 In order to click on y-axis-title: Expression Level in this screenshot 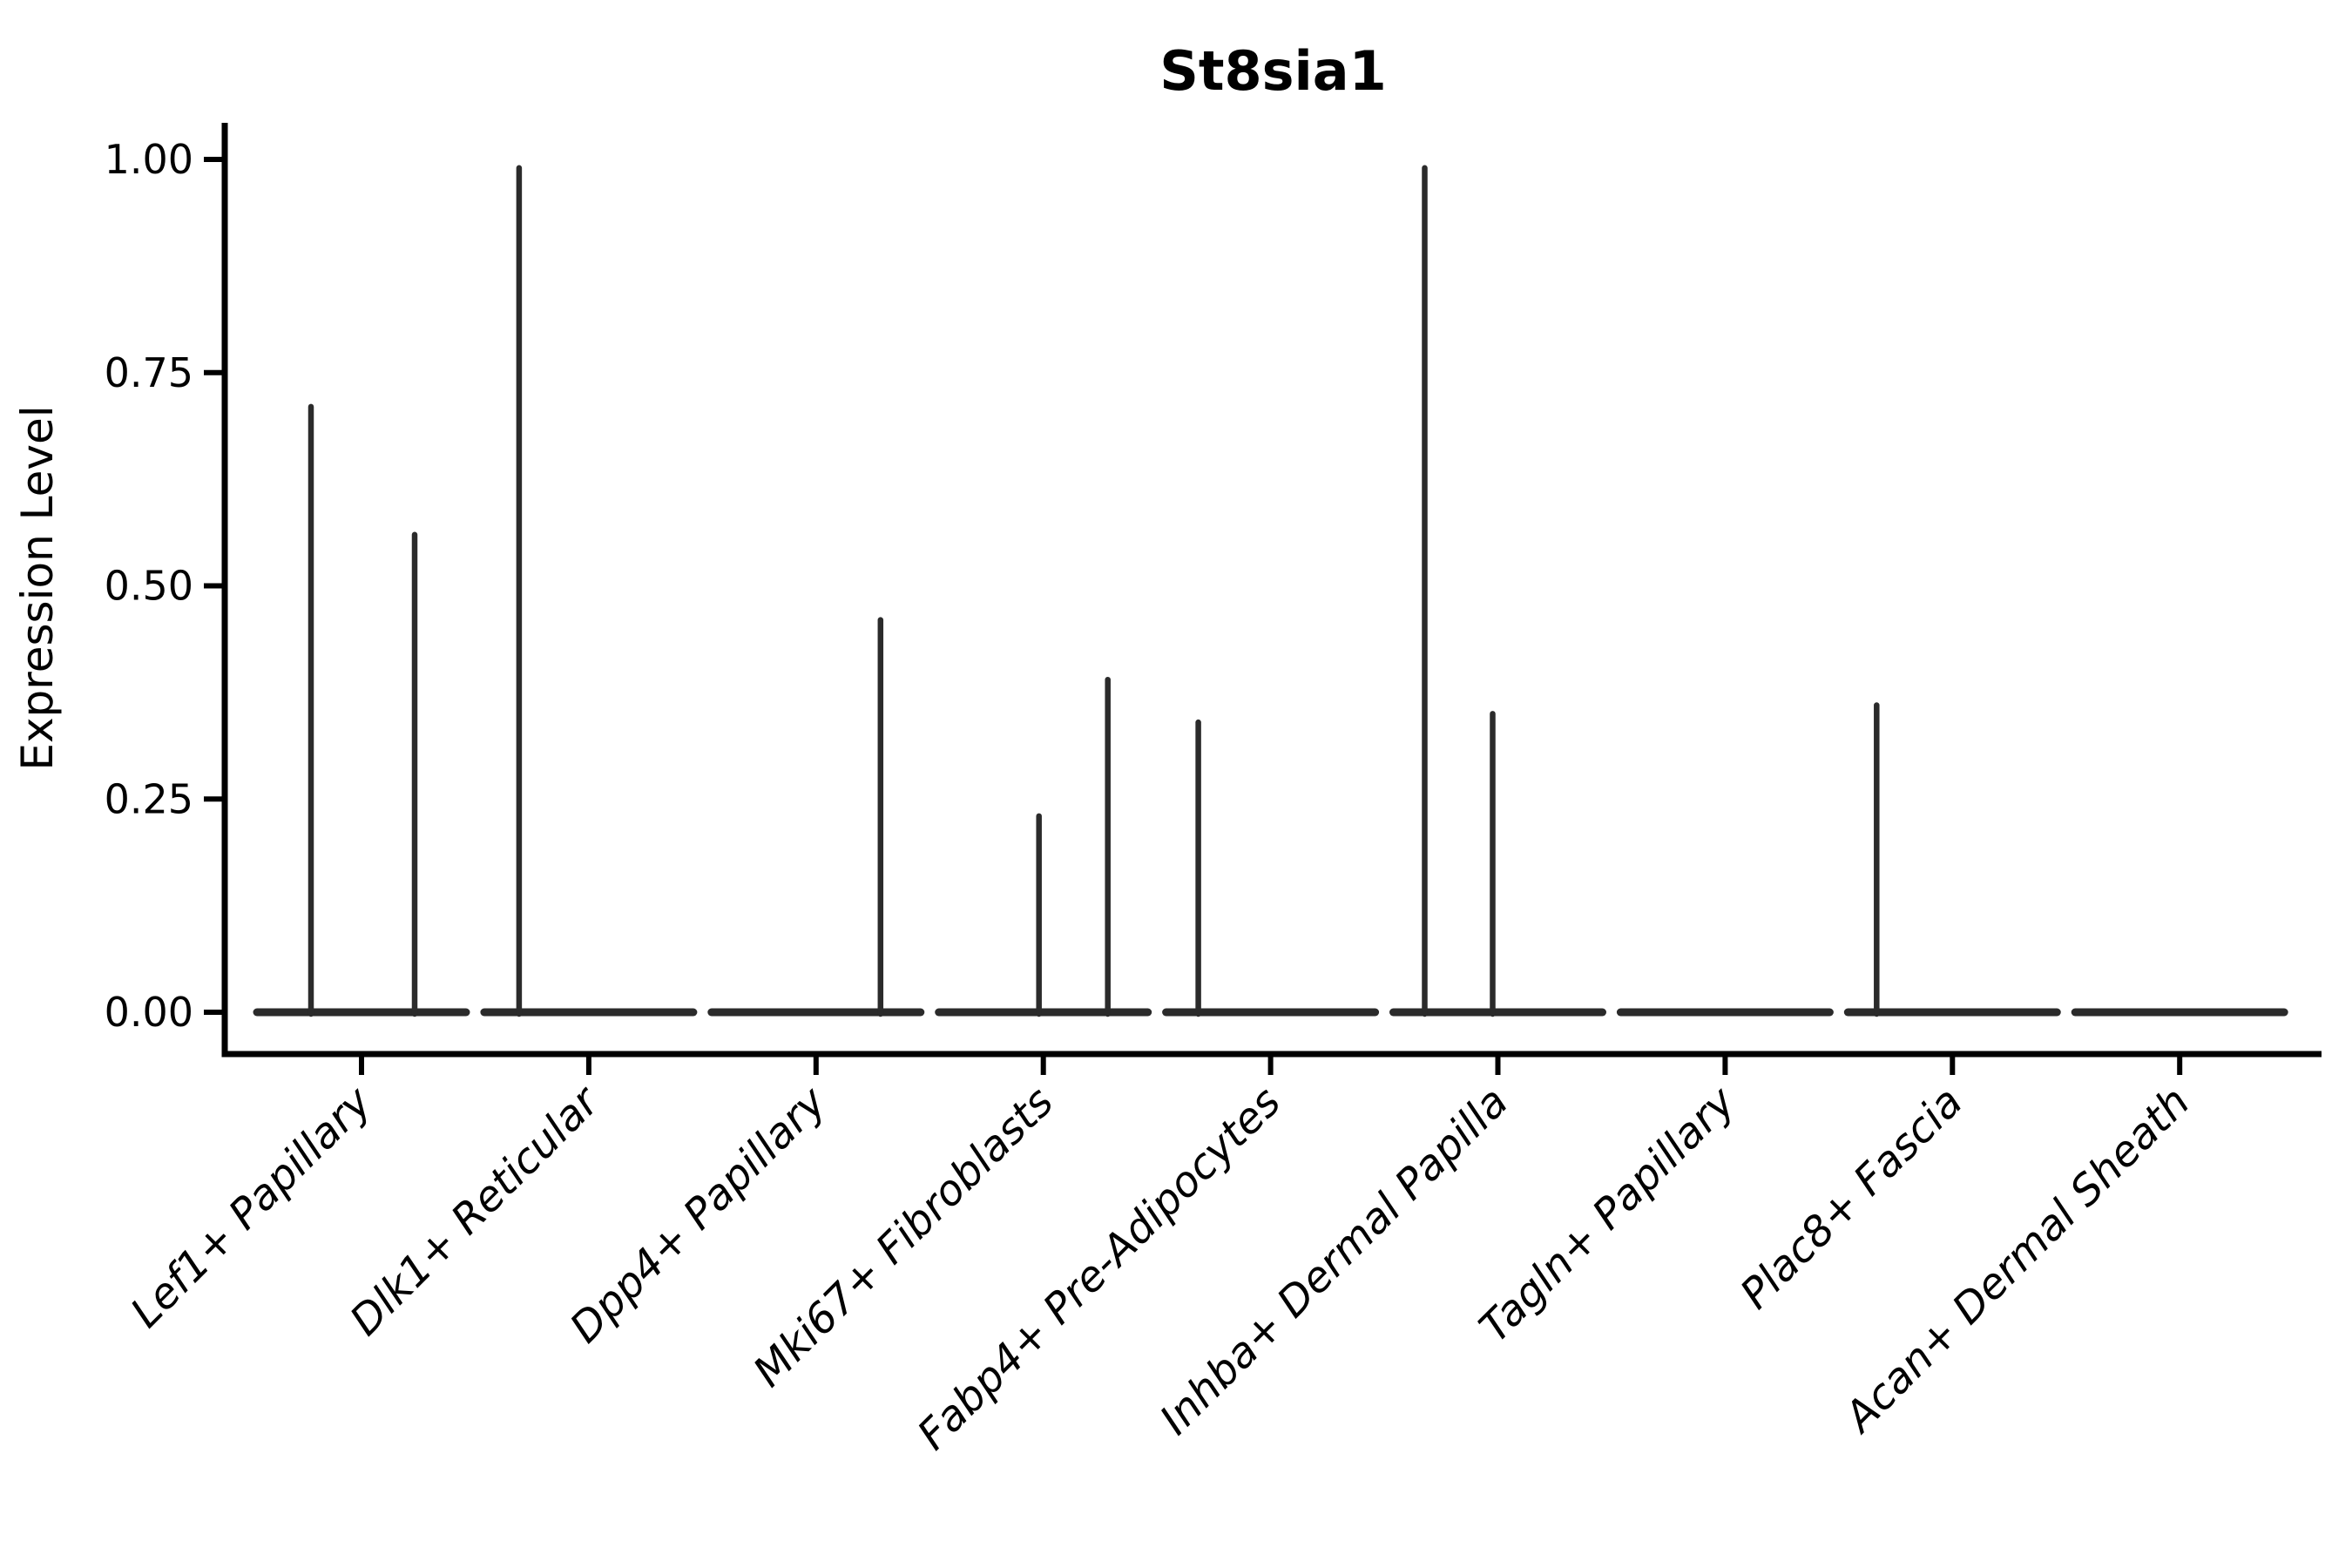, I will do `click(37, 587)`.